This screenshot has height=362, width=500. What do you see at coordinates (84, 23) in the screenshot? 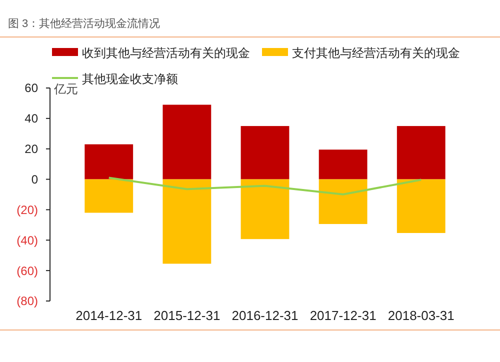
I see `chart-title: 图 3：其他经营活动现金流情况` at bounding box center [84, 23].